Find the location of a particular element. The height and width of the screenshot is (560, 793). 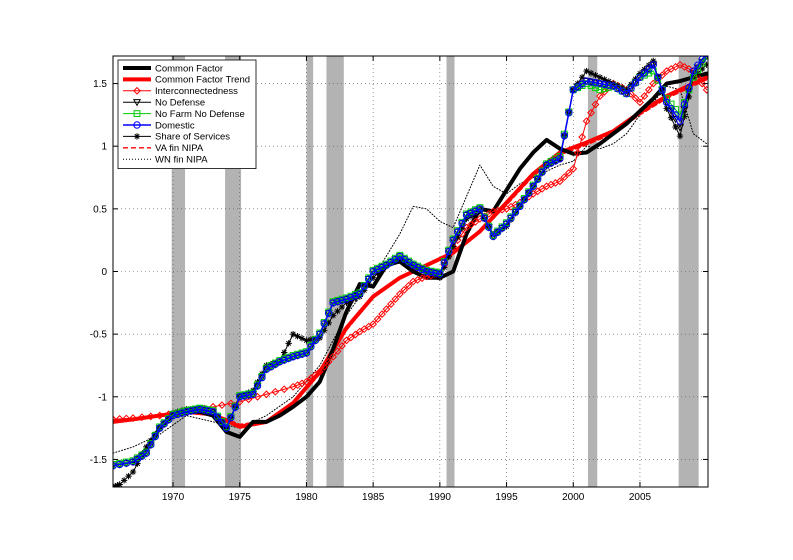

x-tick-label: 1980 is located at coordinates (306, 497).